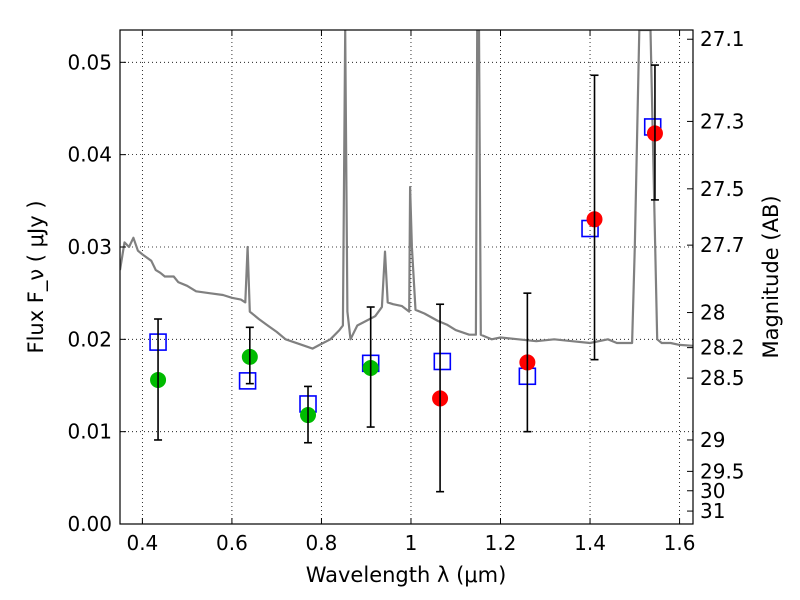 The width and height of the screenshot is (800, 600). I want to click on y-tick-label: 0.00, so click(89, 524).